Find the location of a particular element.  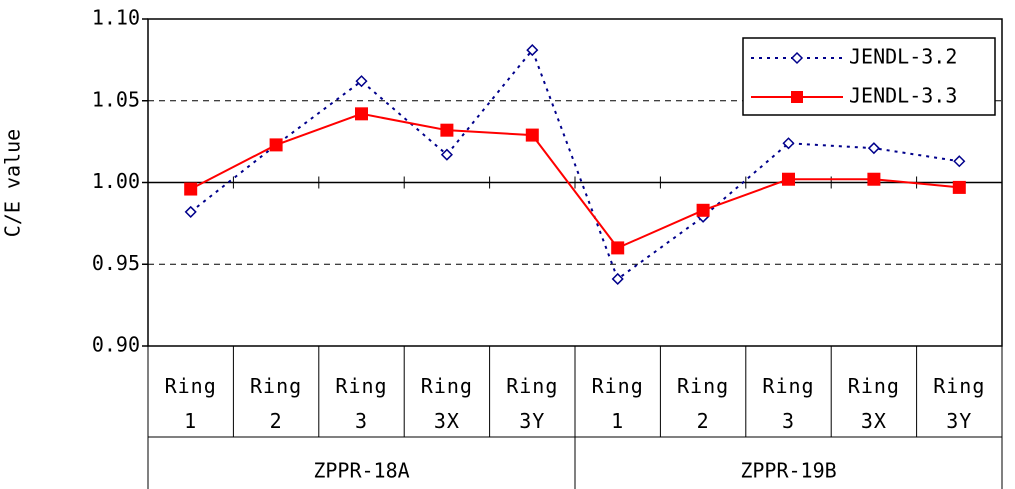

group-label: ZPPR-19B is located at coordinates (788, 471).